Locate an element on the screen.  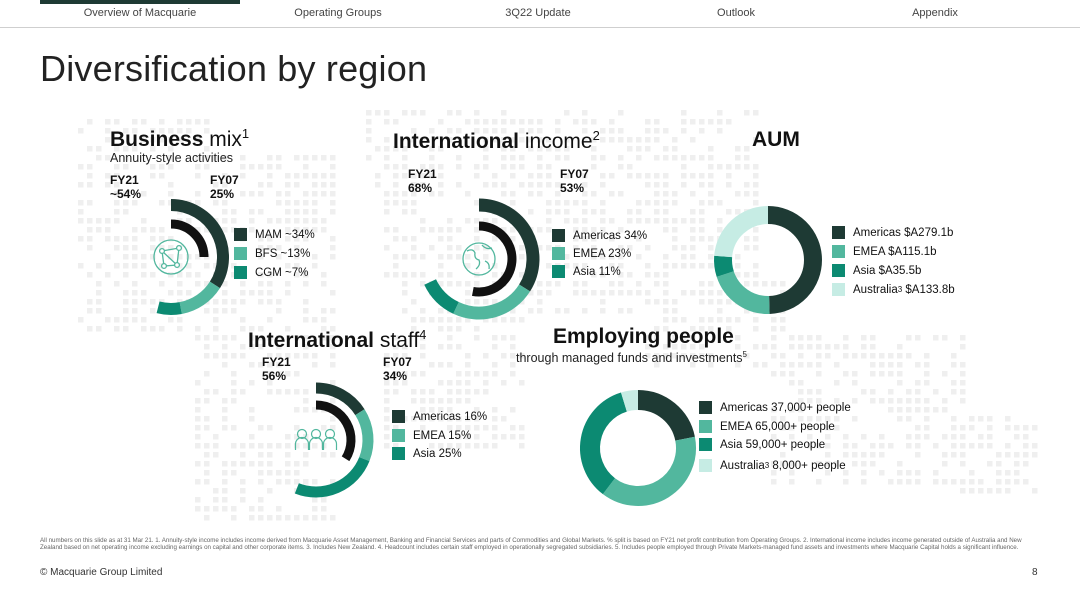
segment-arc-mam is located at coordinates (199, 244).